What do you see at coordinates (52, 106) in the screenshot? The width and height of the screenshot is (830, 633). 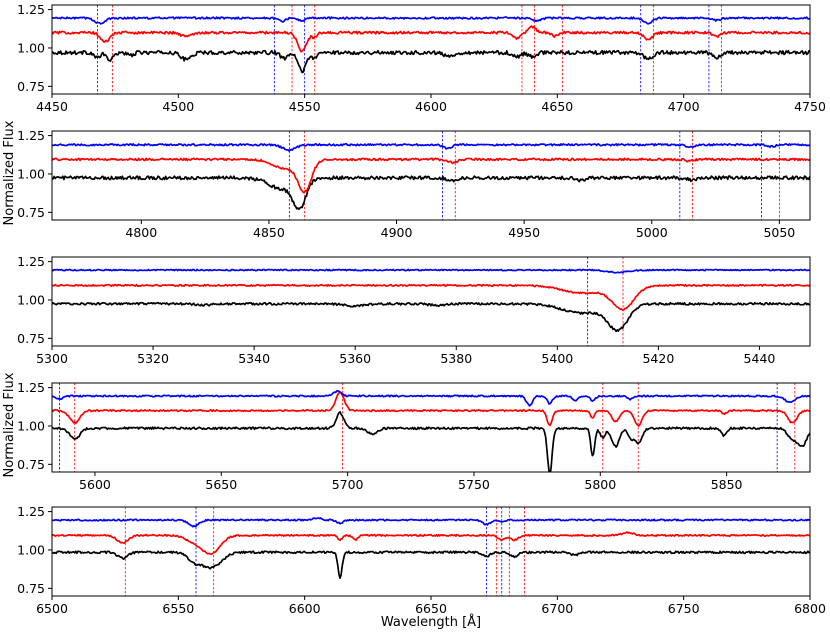 I see `x-tick-label: 4450` at bounding box center [52, 106].